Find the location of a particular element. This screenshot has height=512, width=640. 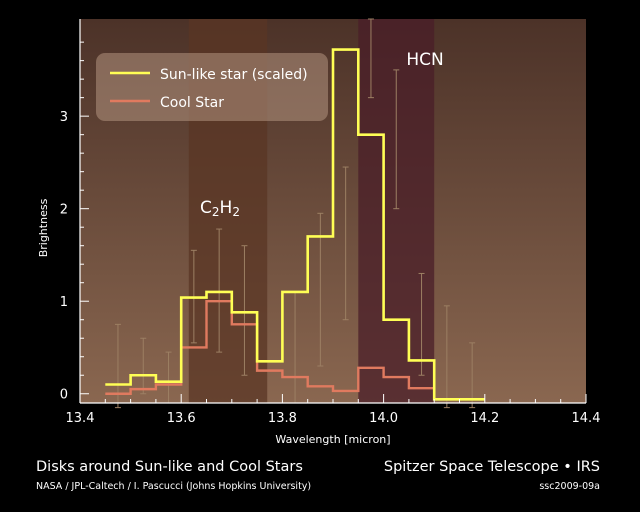

legend: Sun-like star (scaled) Cool Star is located at coordinates (212, 87).